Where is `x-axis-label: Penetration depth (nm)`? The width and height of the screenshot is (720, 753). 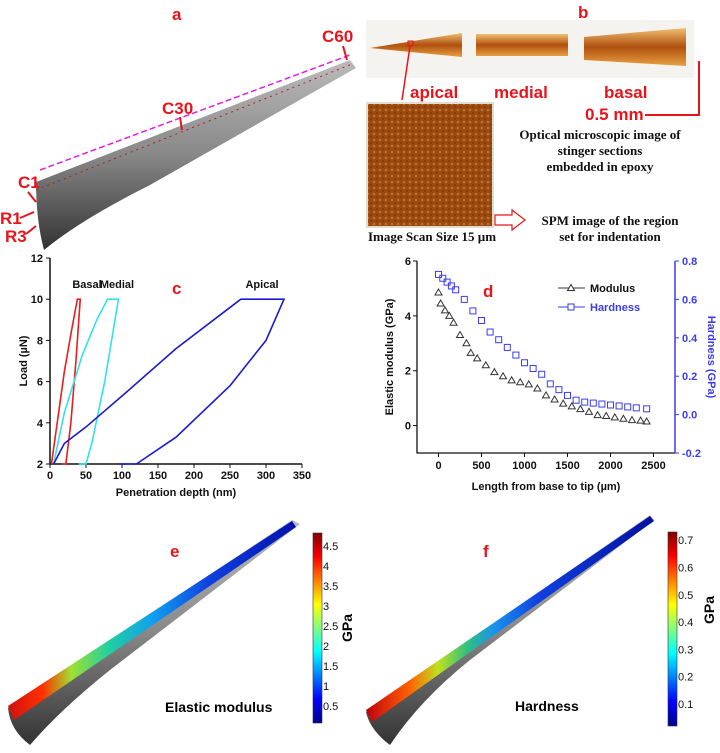
x-axis-label: Penetration depth (nm) is located at coordinates (176, 493).